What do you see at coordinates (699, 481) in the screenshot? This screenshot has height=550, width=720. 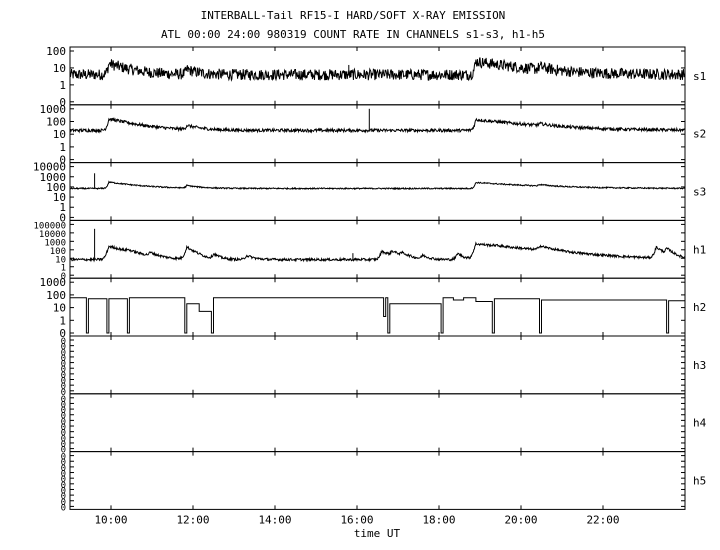 I see `channel-label: h5` at bounding box center [699, 481].